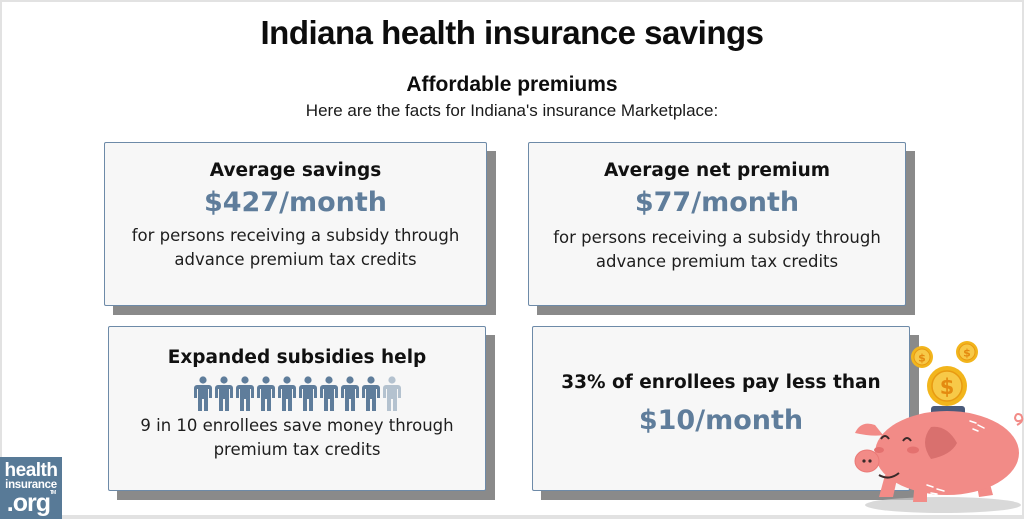  I want to click on page-title: Indiana health insurance savings, so click(512, 32).